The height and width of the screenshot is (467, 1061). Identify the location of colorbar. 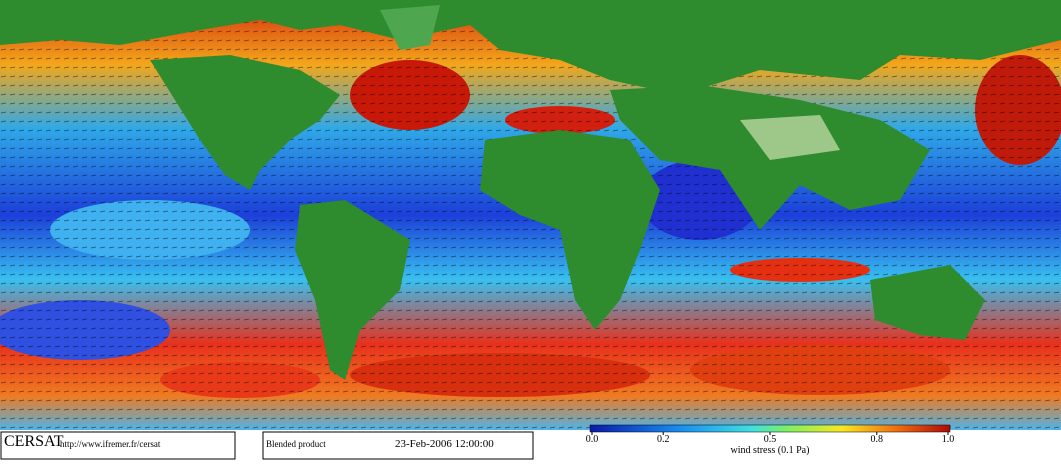
(770, 428).